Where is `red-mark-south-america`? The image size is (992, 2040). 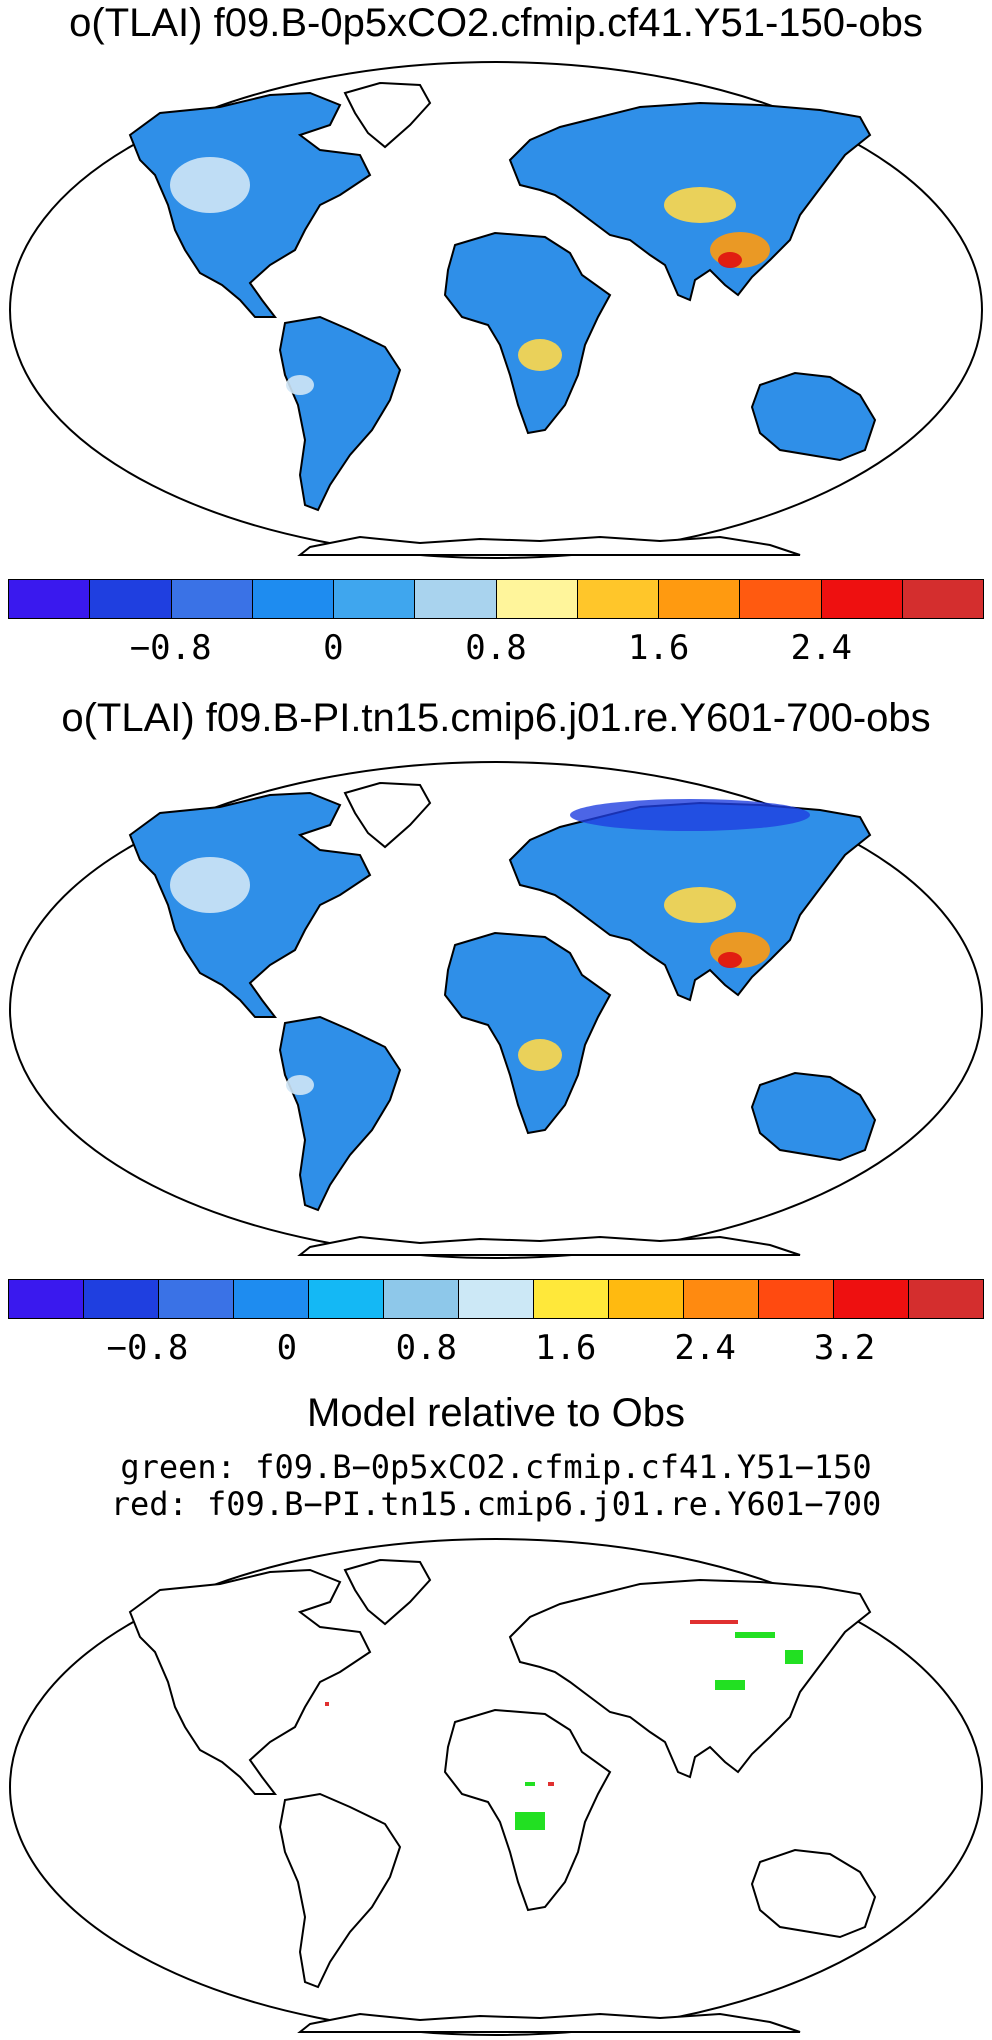
red-mark-south-america is located at coordinates (327, 1704).